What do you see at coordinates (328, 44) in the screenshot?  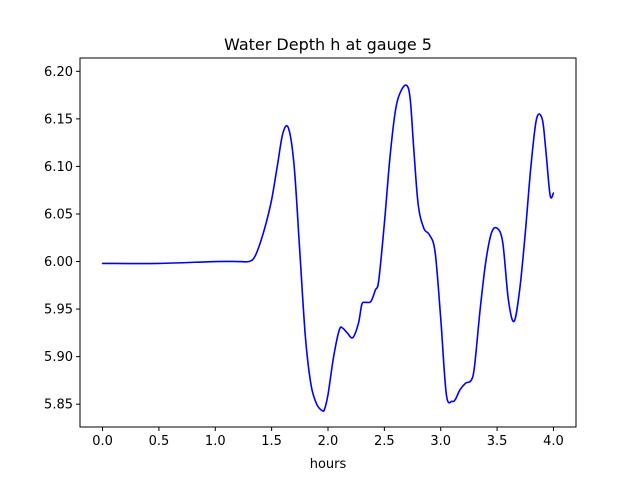 I see `chart-title: Water Depth h at gauge 5` at bounding box center [328, 44].